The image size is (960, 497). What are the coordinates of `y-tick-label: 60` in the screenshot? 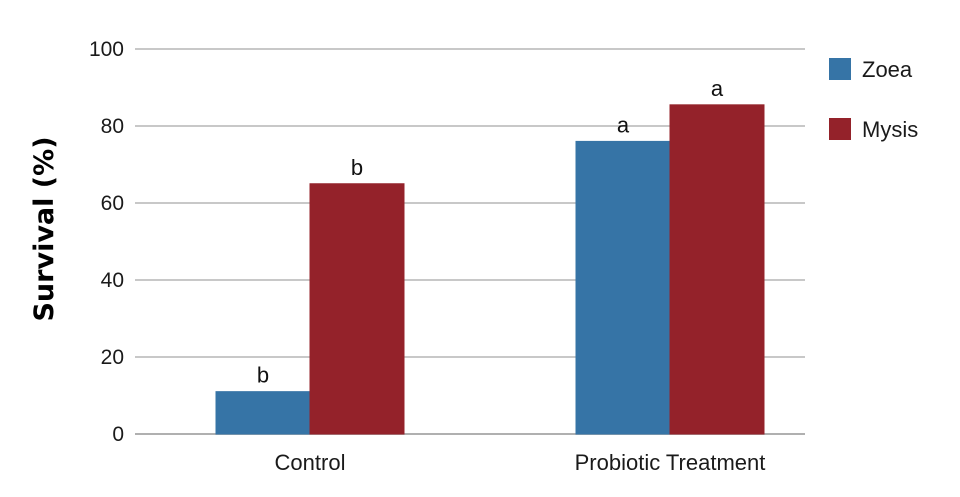 It's located at (112, 203).